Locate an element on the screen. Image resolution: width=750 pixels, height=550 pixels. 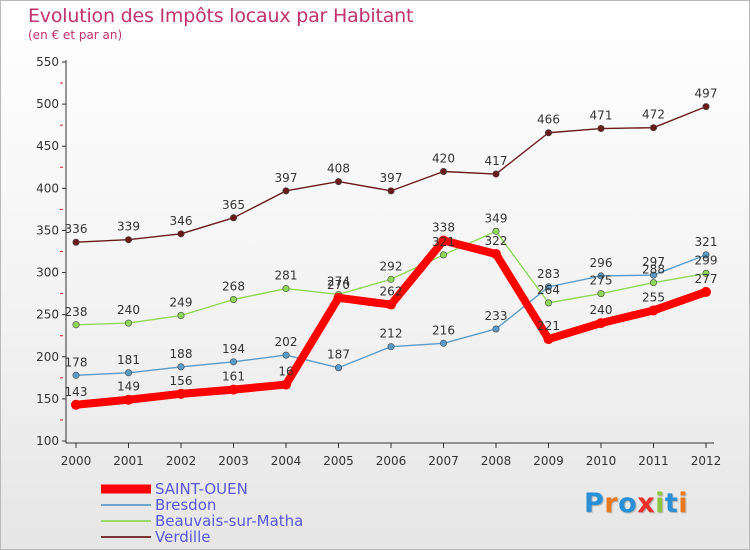
x-tick-label: 2011 is located at coordinates (653, 461).